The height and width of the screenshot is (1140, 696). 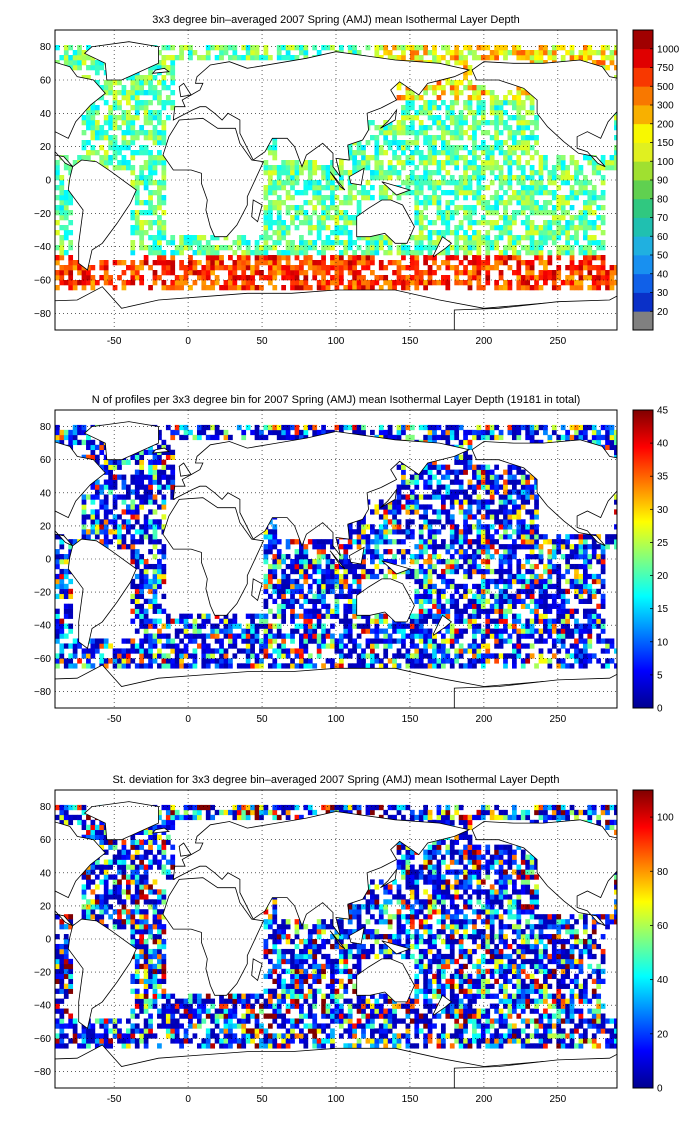 I want to click on colorbar-tick-label: 60, so click(x=663, y=237).